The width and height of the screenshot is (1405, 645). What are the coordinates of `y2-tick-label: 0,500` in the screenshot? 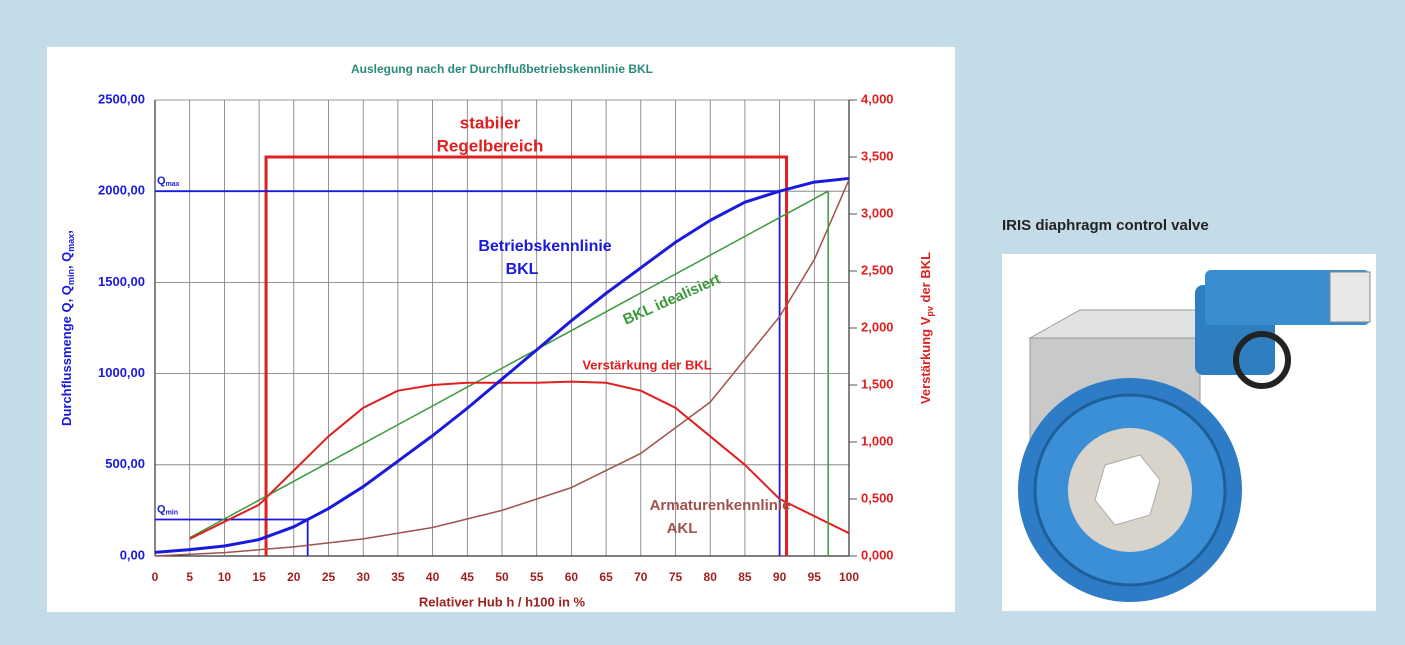 It's located at (877, 497).